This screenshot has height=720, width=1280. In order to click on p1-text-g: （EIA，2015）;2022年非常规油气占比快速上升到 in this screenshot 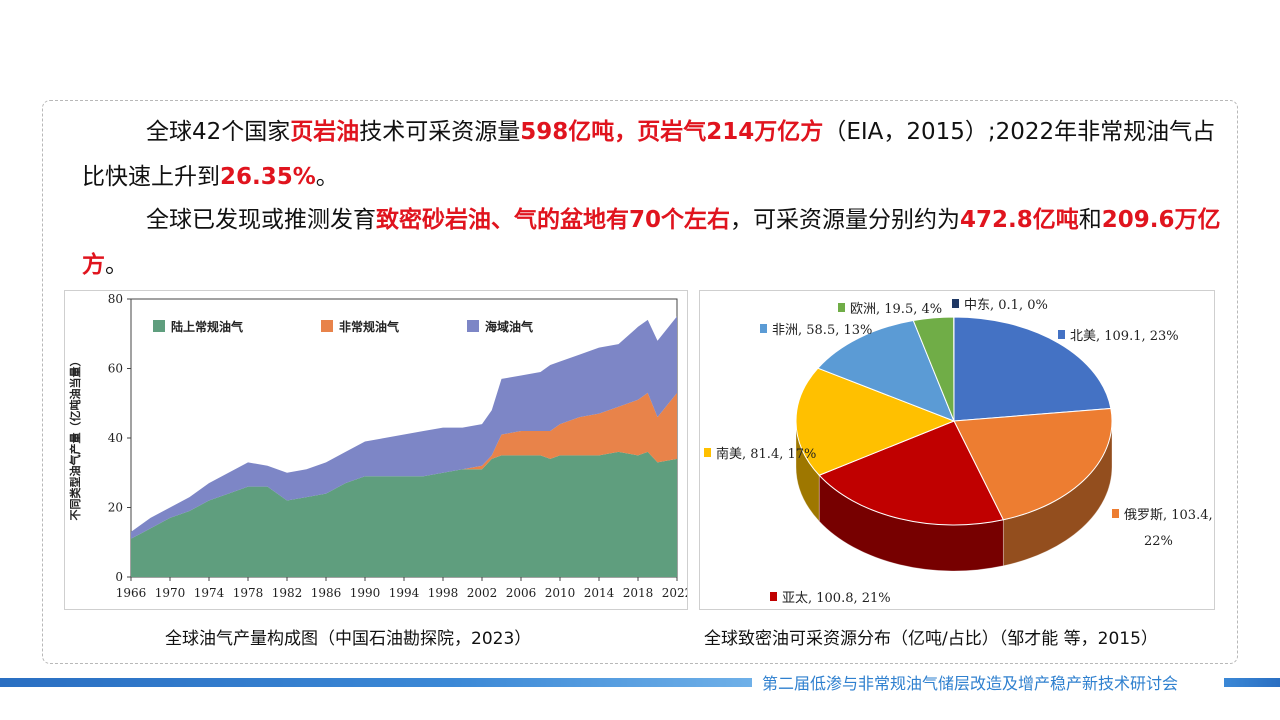, I will do `click(649, 154)`.